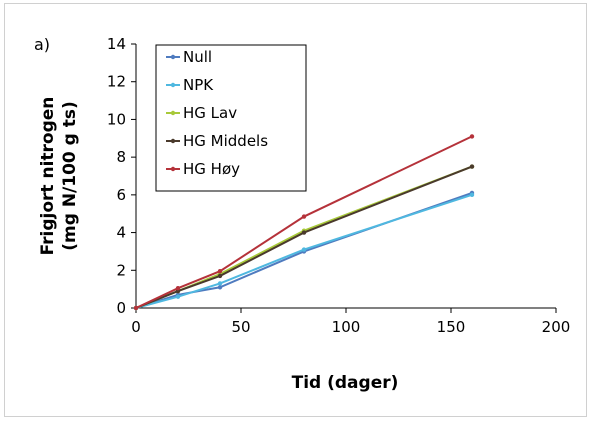 This screenshot has width=593, height=421. What do you see at coordinates (121, 270) in the screenshot?
I see `y-tick-label: 2` at bounding box center [121, 270].